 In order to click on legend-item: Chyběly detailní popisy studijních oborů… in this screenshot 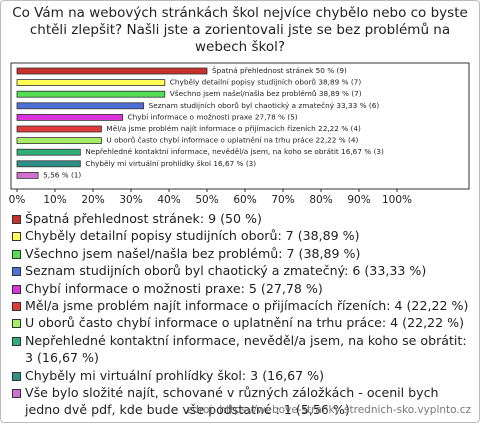, I will do `click(241, 235)`.